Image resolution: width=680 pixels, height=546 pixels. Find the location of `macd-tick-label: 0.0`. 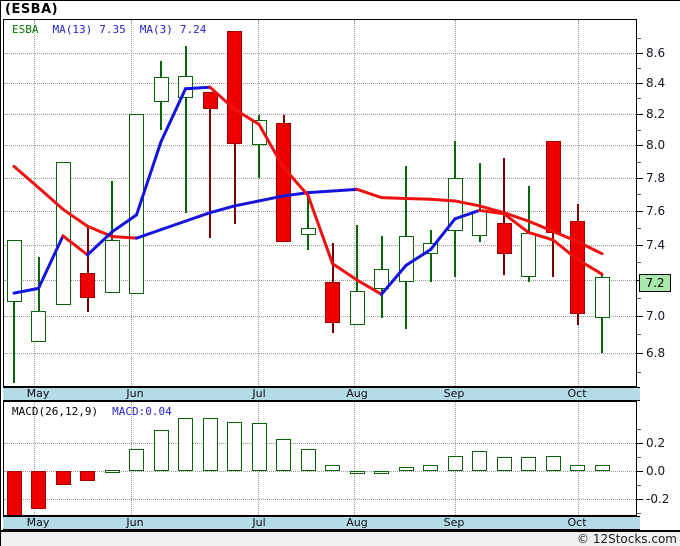

macd-tick-label: 0.0 is located at coordinates (656, 471).